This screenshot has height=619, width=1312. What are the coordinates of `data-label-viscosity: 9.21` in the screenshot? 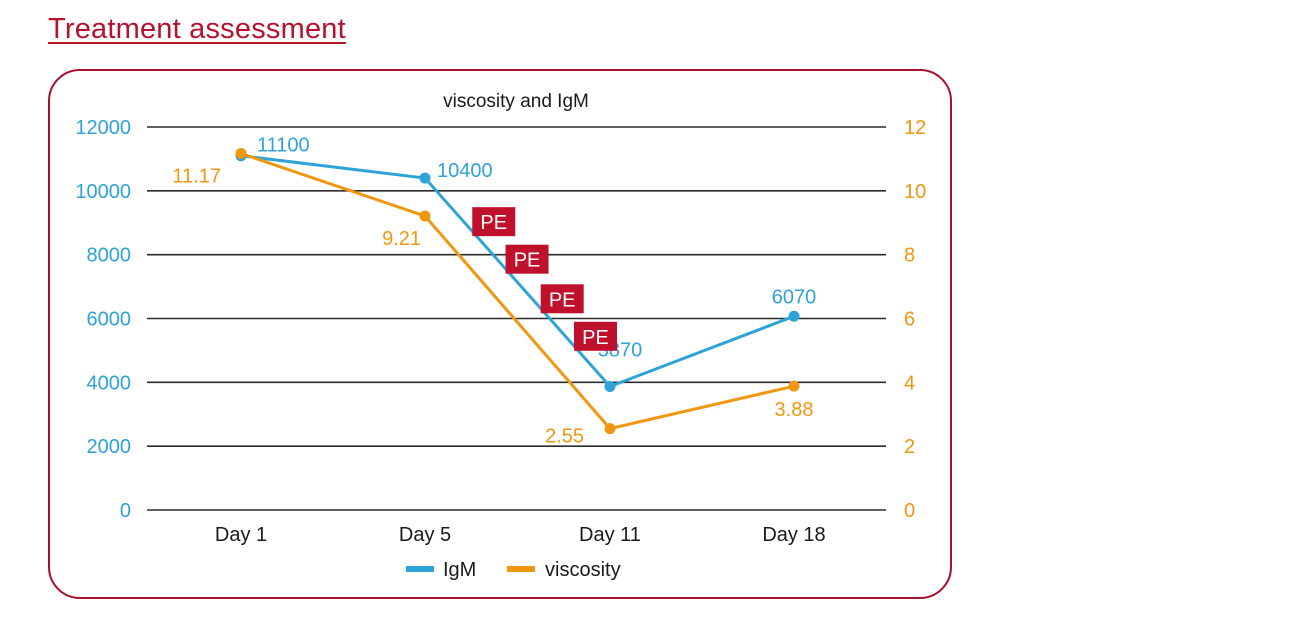 It's located at (401, 239).